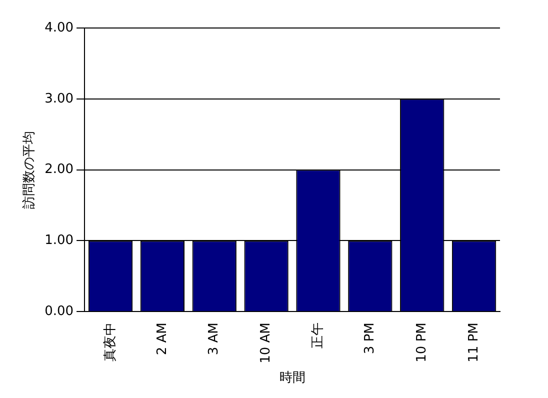 This screenshot has width=548, height=398. Describe the element at coordinates (162, 339) in the screenshot. I see `x-tick-label: 2 AM` at that location.